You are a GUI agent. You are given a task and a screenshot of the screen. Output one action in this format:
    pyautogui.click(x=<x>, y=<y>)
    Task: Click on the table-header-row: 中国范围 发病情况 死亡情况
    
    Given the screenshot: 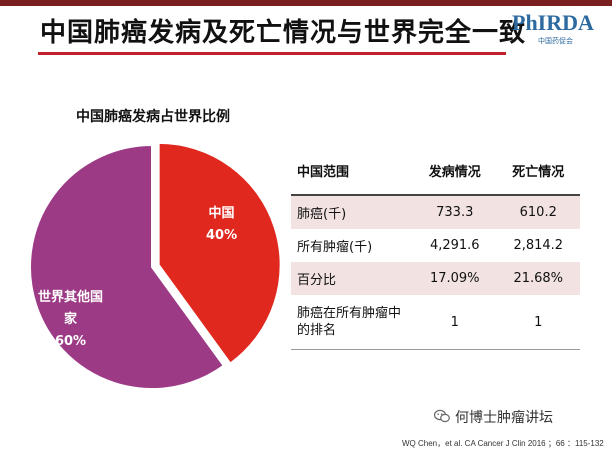 What is the action you would take?
    pyautogui.click(x=435, y=171)
    